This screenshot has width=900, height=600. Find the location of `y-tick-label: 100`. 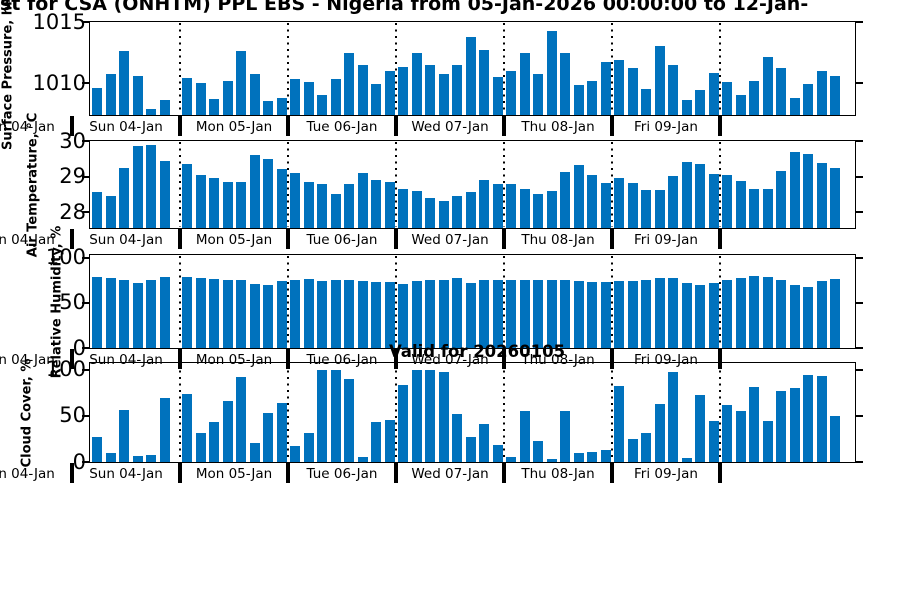

y-tick-label: 100 is located at coordinates (65, 369).